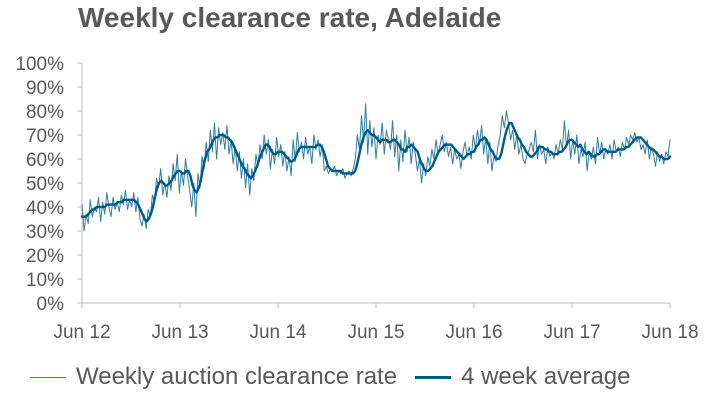 The image size is (719, 400). Describe the element at coordinates (48, 377) in the screenshot. I see `legend-swatch-weekly` at that location.